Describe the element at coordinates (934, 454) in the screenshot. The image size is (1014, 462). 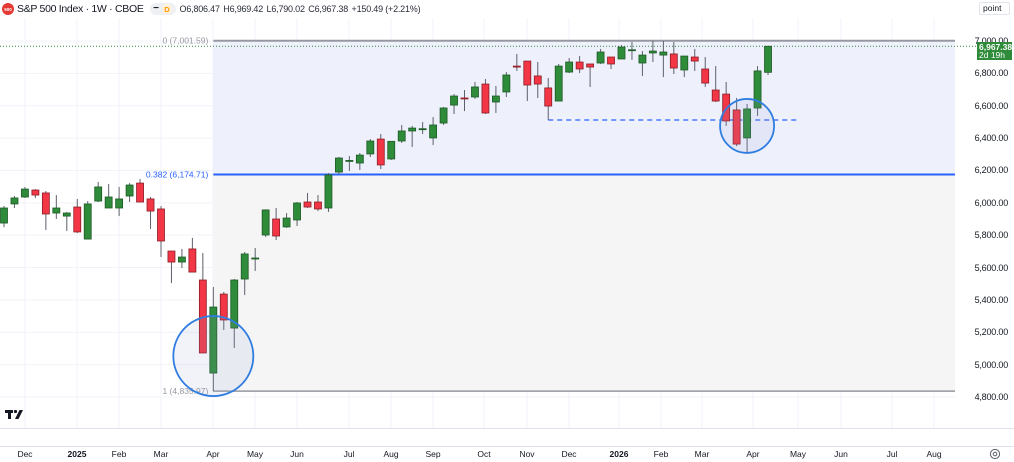
I see `time-axis-label: Aug` at that location.